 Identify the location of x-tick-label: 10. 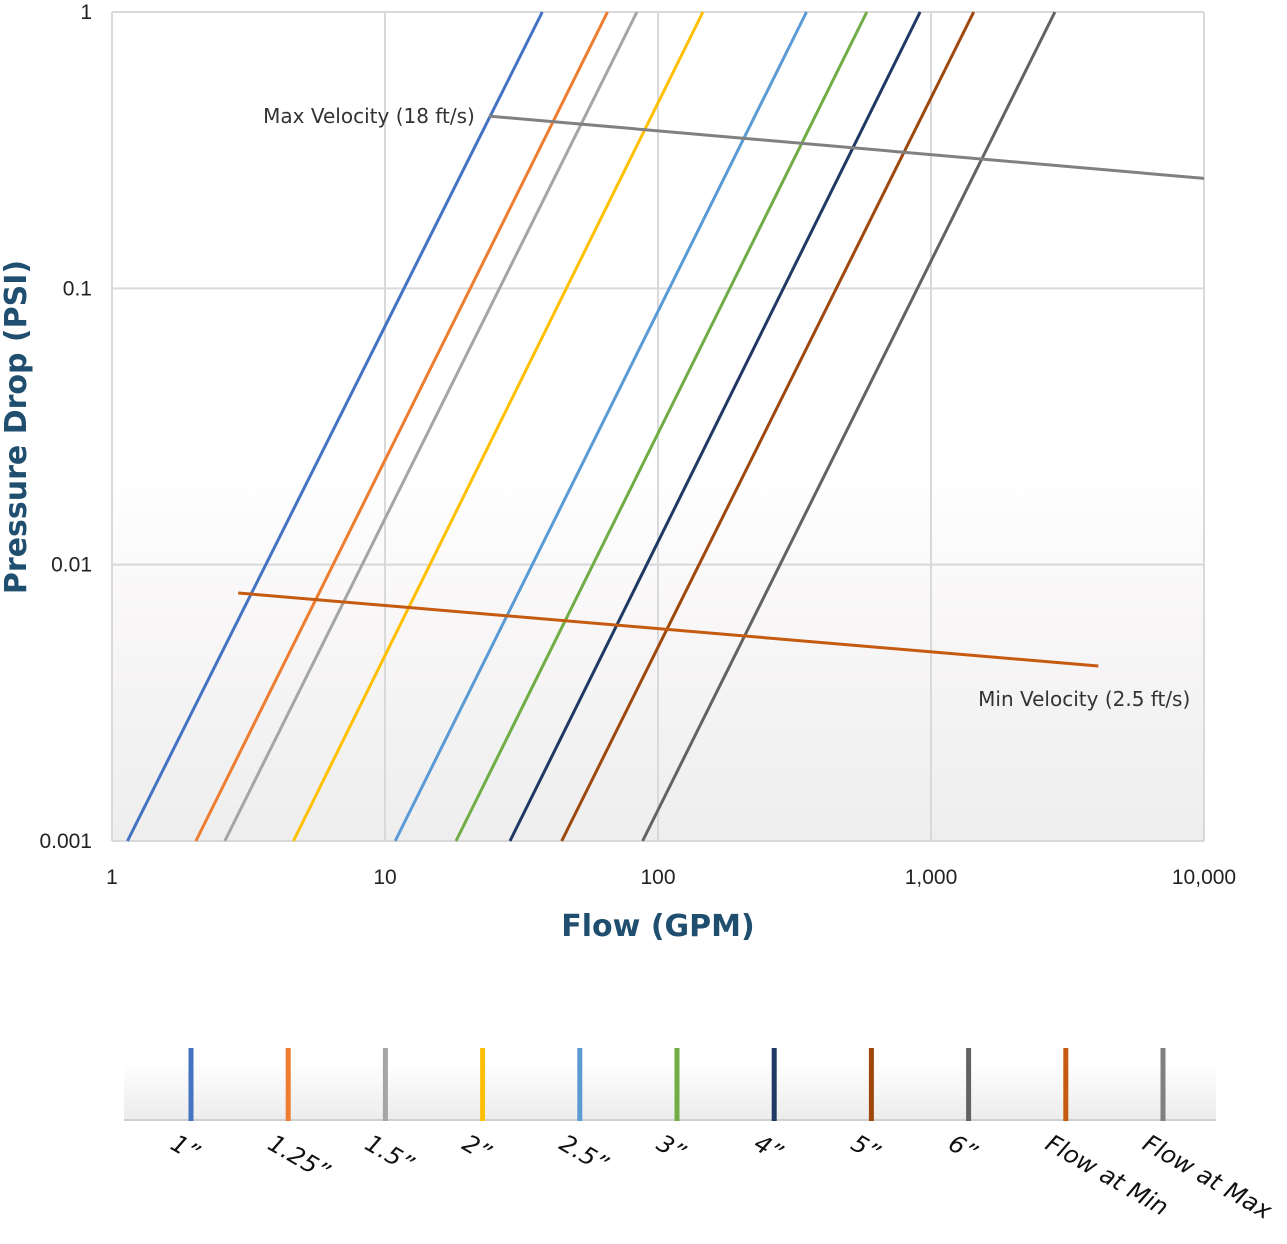
(384, 877).